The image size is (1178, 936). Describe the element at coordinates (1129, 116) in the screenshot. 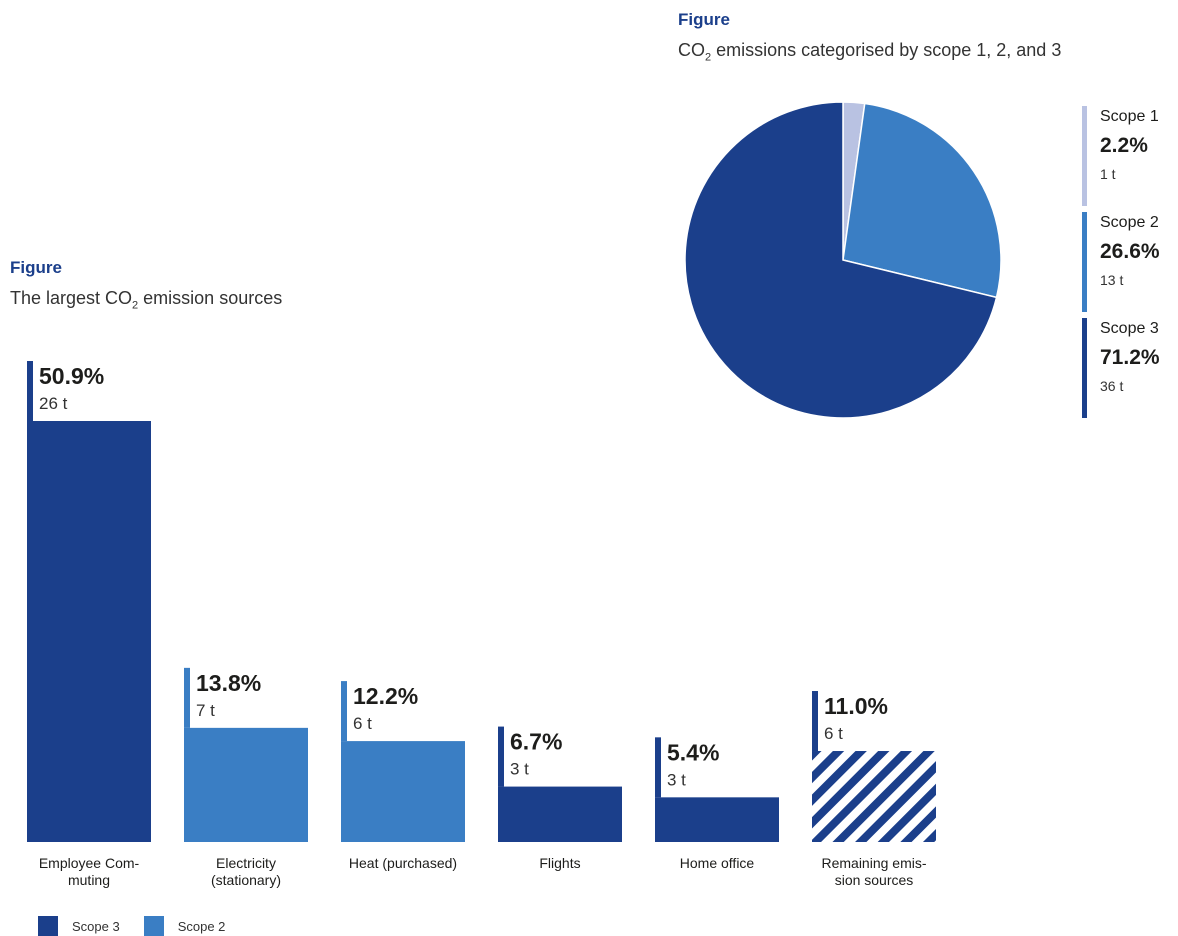

I see `legend-scope-name: Scope 1` at that location.